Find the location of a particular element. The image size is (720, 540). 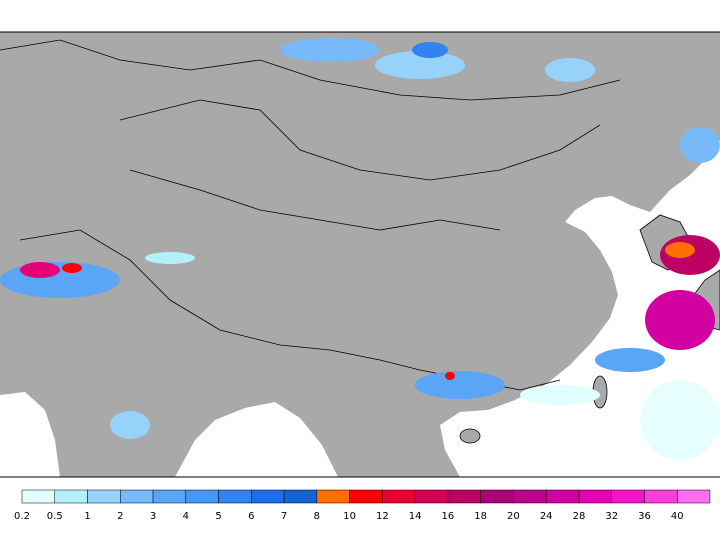

colorbar-label: 40 is located at coordinates (677, 516).